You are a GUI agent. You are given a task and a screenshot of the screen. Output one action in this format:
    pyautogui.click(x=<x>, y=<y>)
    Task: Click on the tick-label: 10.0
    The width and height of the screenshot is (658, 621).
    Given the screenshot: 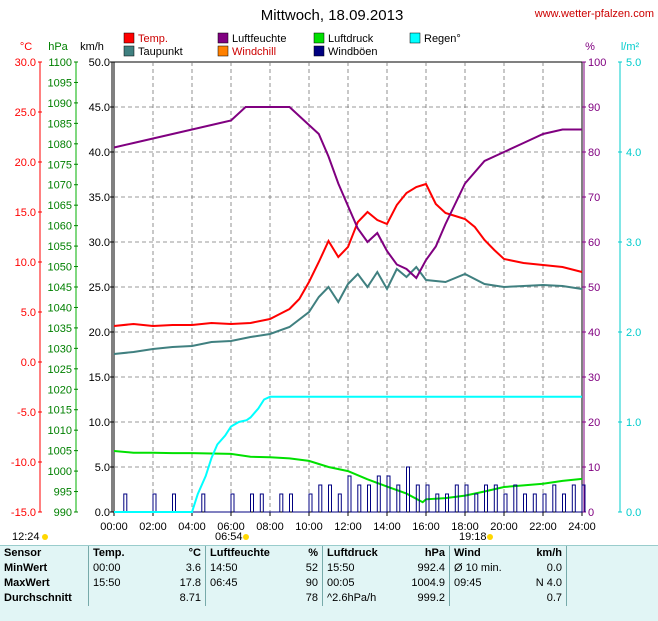 What is the action you would take?
    pyautogui.click(x=99, y=423)
    